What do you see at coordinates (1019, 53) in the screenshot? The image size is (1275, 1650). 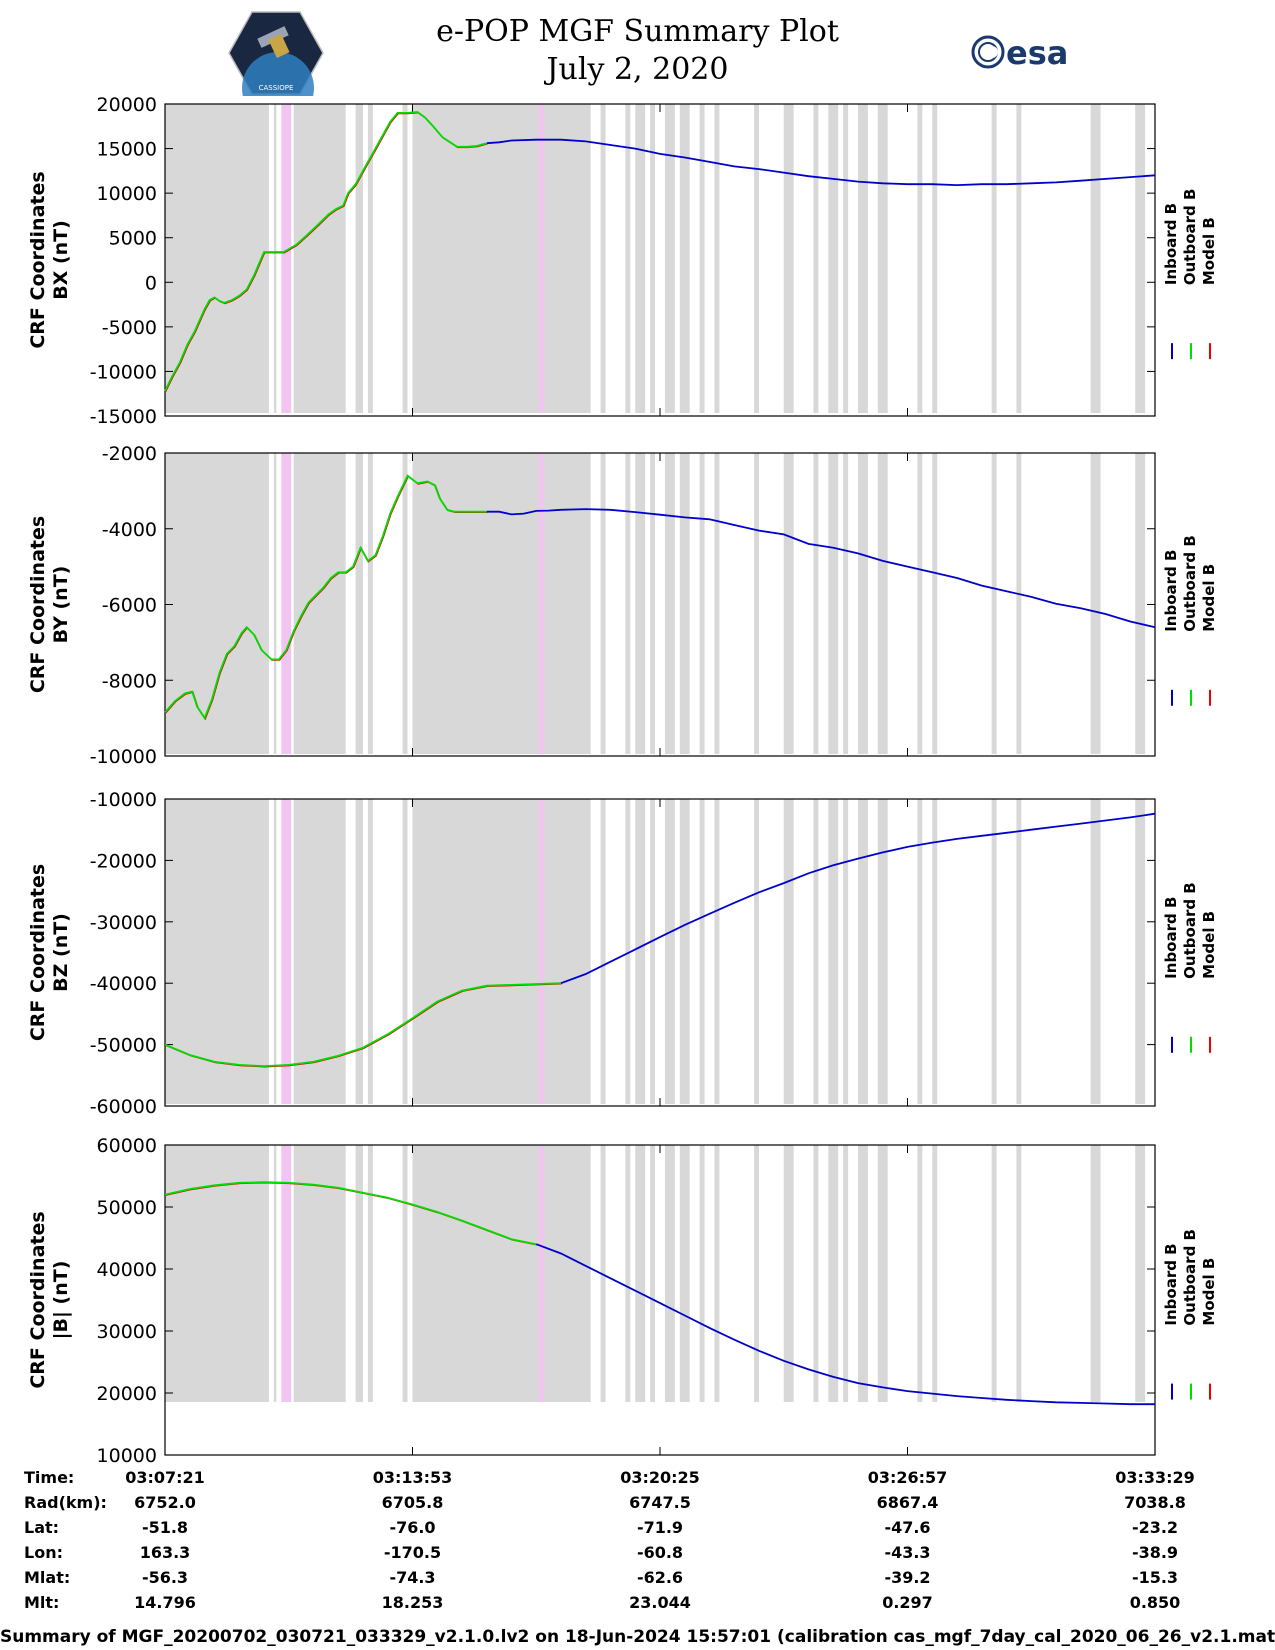 I see `esa-logo: esa` at bounding box center [1019, 53].